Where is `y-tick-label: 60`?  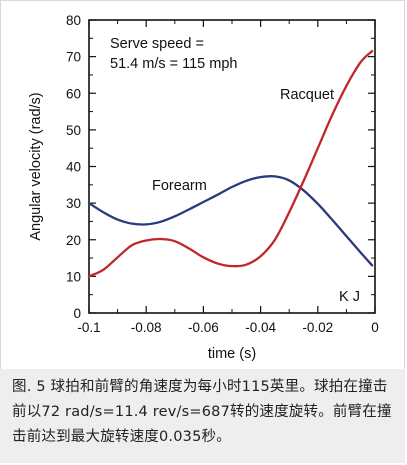
y-tick-label: 60 is located at coordinates (73, 93).